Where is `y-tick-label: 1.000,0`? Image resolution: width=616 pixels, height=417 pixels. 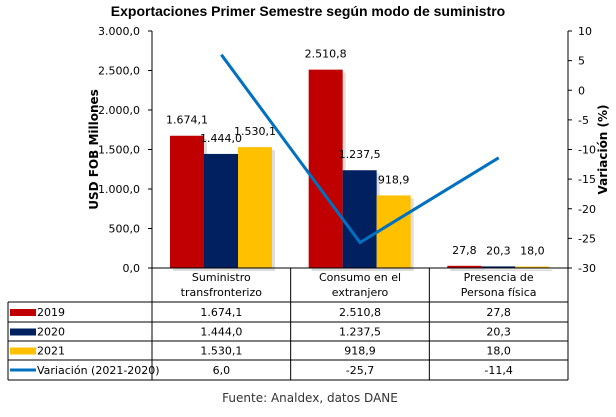 y-tick-label: 1.000,0 is located at coordinates (119, 189).